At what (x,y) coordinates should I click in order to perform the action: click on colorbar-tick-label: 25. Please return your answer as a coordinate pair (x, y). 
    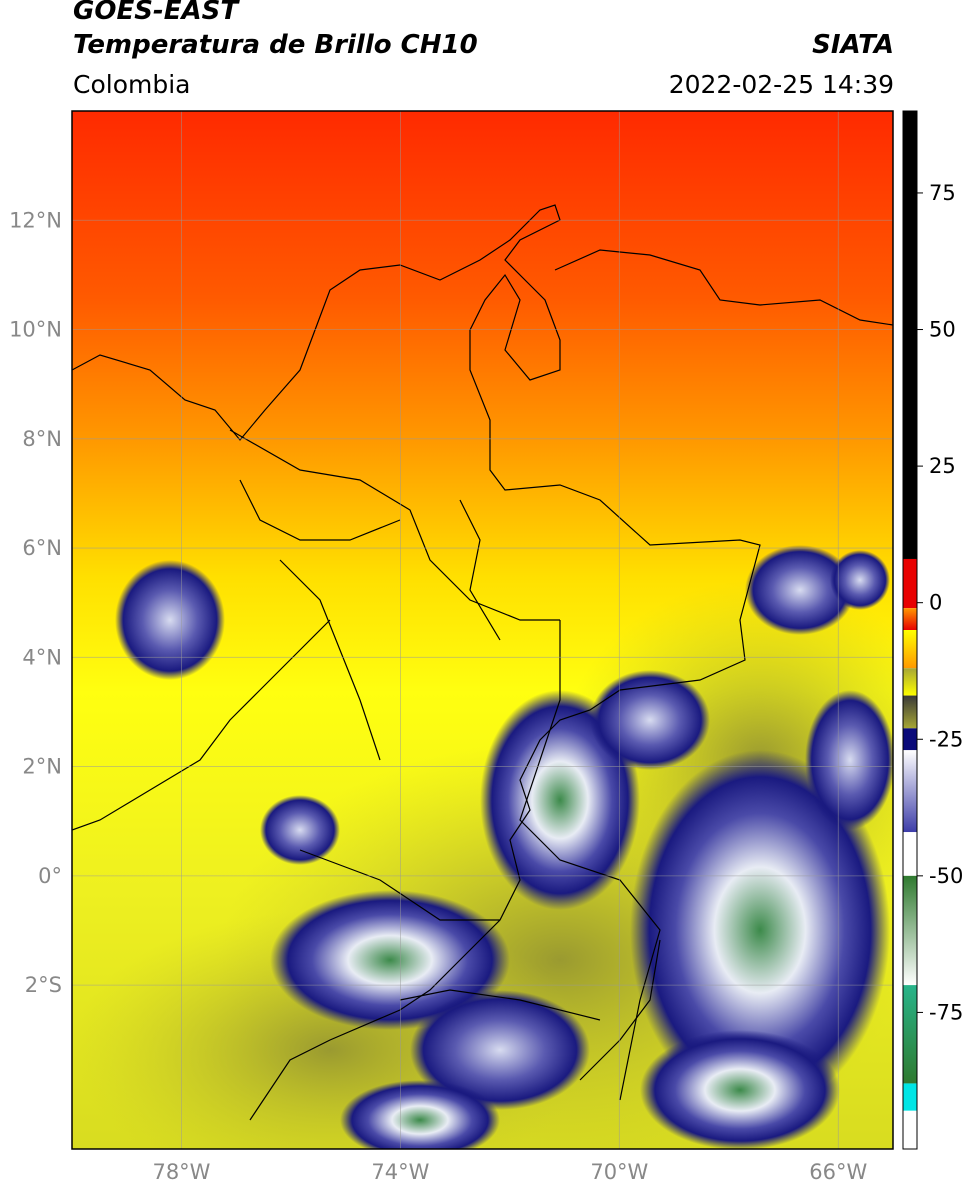
    Looking at the image, I should click on (942, 466).